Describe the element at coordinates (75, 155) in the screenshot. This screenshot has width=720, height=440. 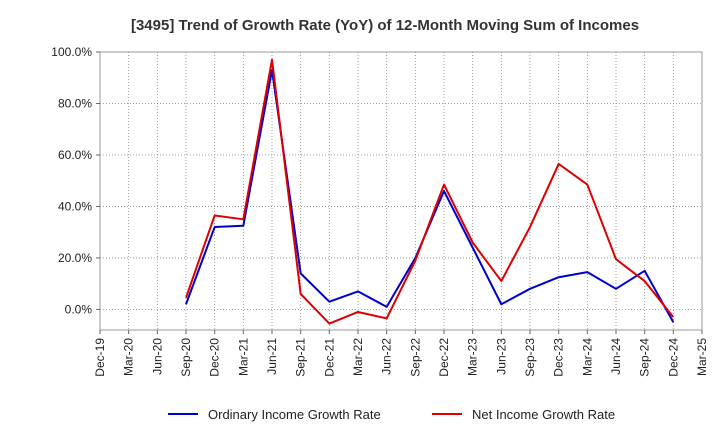
I see `y-tick-label: 60.0%` at that location.